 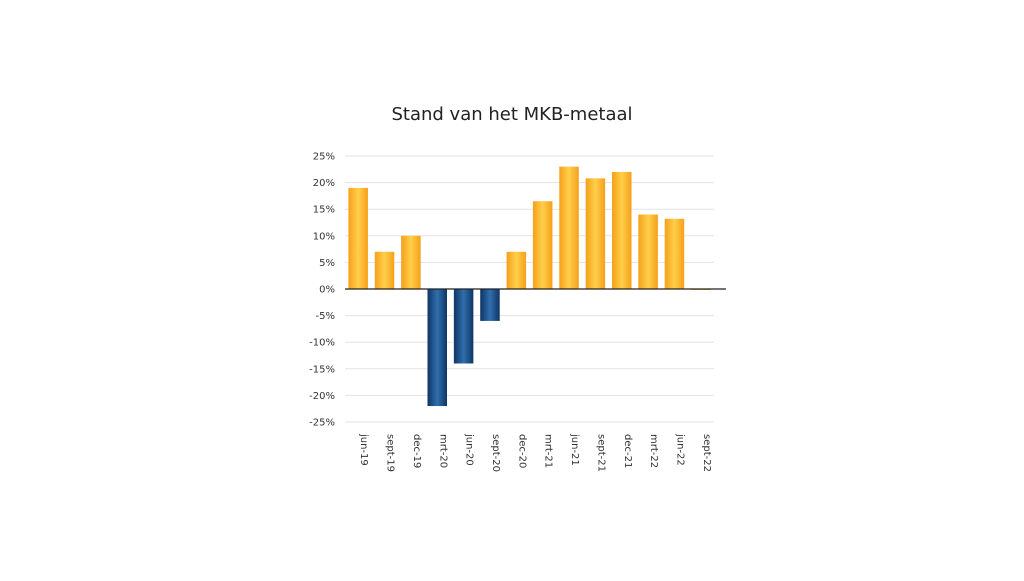 I want to click on x-category-label: dec-21, so click(x=627, y=451).